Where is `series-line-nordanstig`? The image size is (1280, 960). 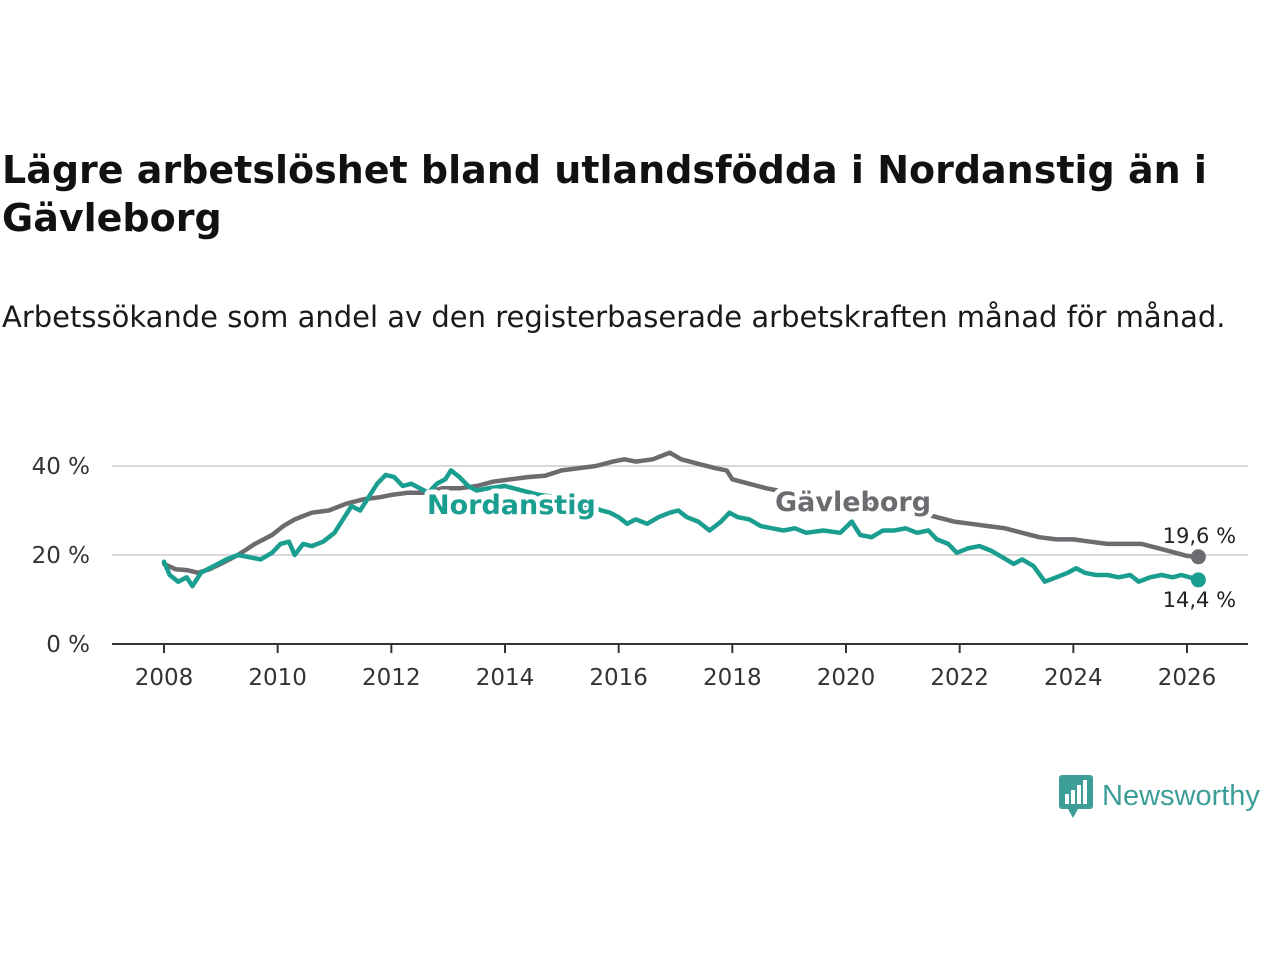
series-line-nordanstig is located at coordinates (681, 528).